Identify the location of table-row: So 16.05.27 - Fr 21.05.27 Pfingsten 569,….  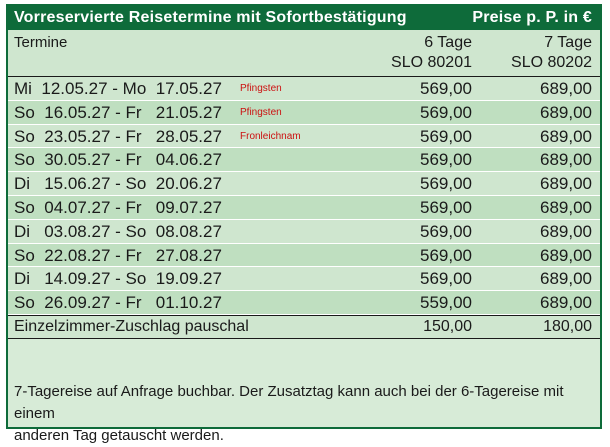
(304, 112).